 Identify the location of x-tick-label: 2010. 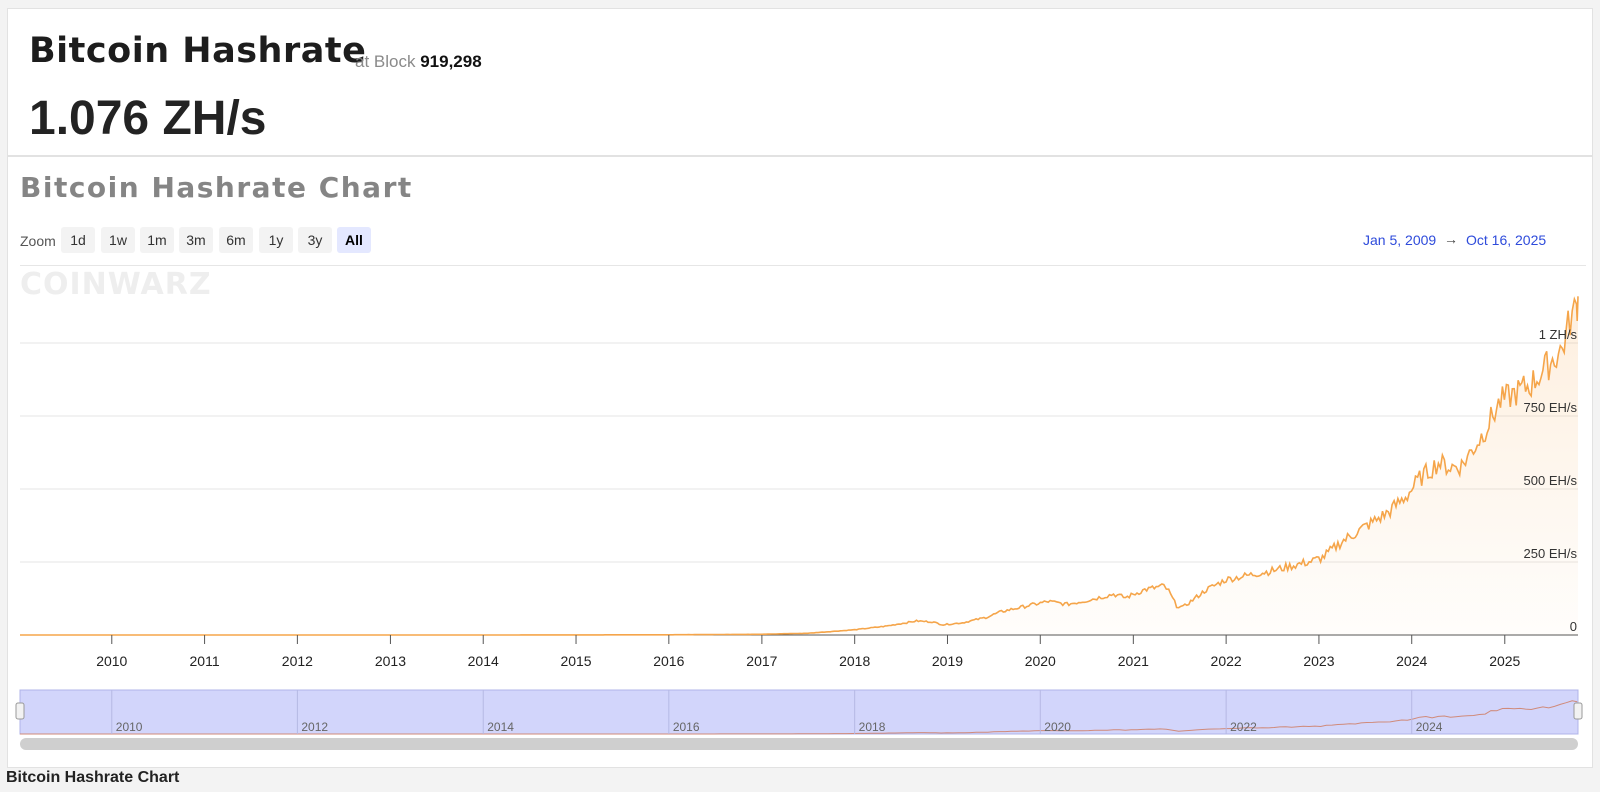
(111, 661).